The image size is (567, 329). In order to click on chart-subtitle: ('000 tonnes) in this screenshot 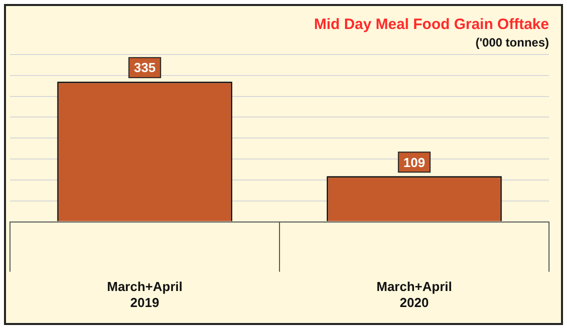, I will do `click(512, 43)`.